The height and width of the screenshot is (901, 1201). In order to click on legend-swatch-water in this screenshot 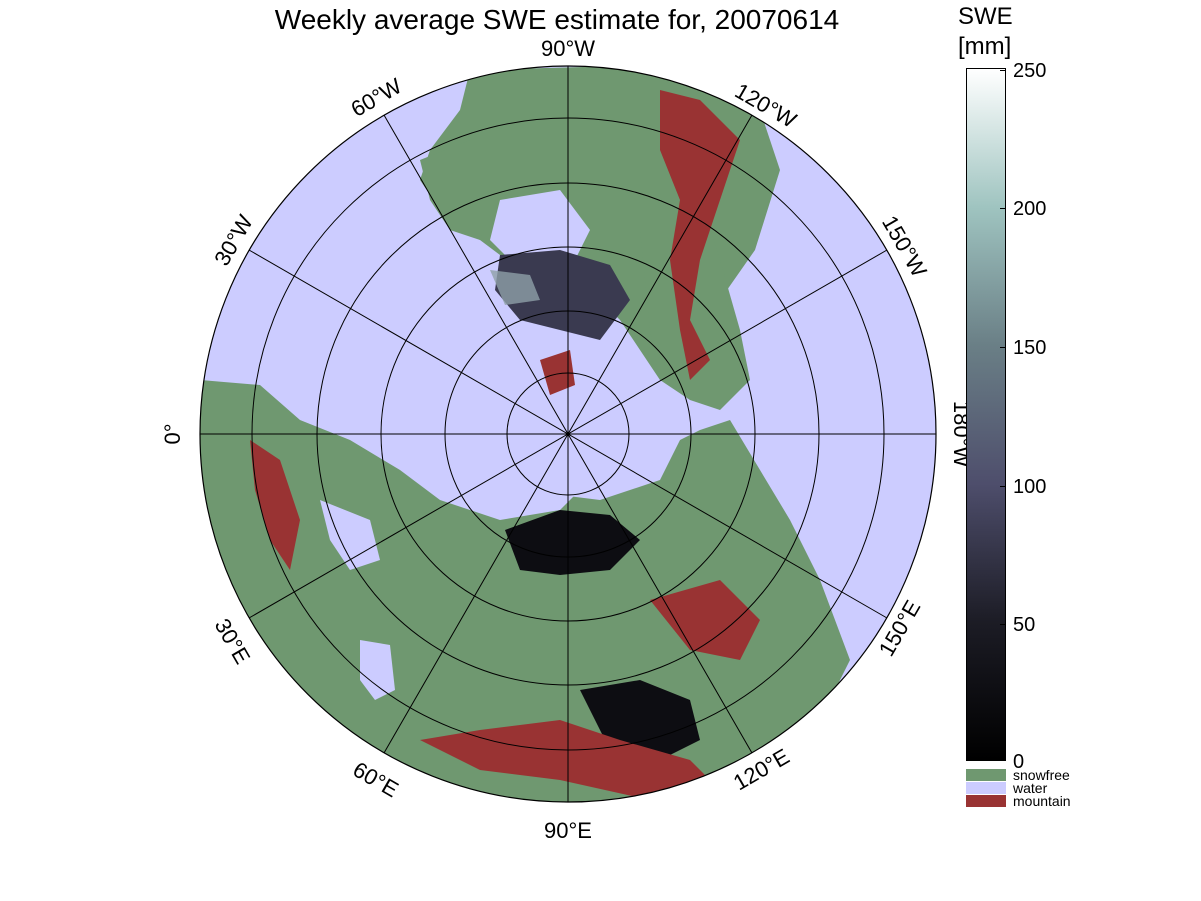, I will do `click(986, 788)`.